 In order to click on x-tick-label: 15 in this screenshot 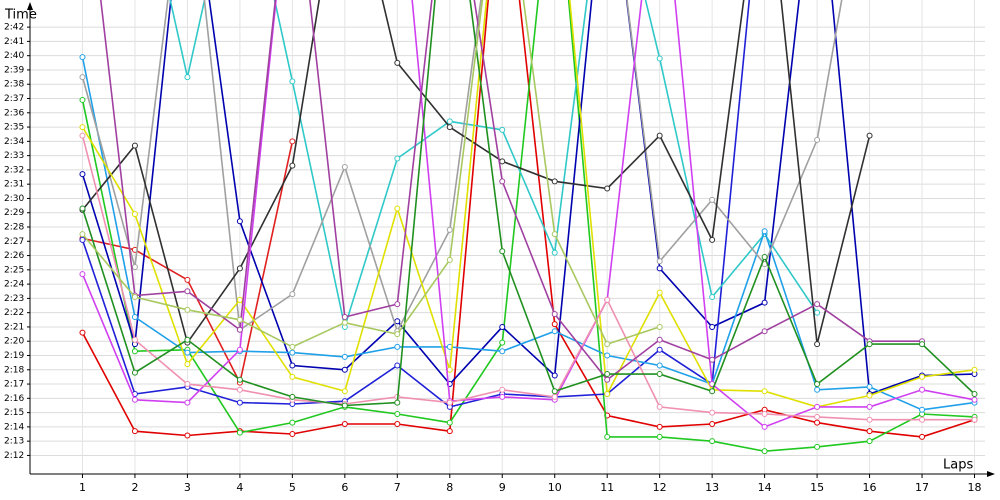, I will do `click(817, 487)`.